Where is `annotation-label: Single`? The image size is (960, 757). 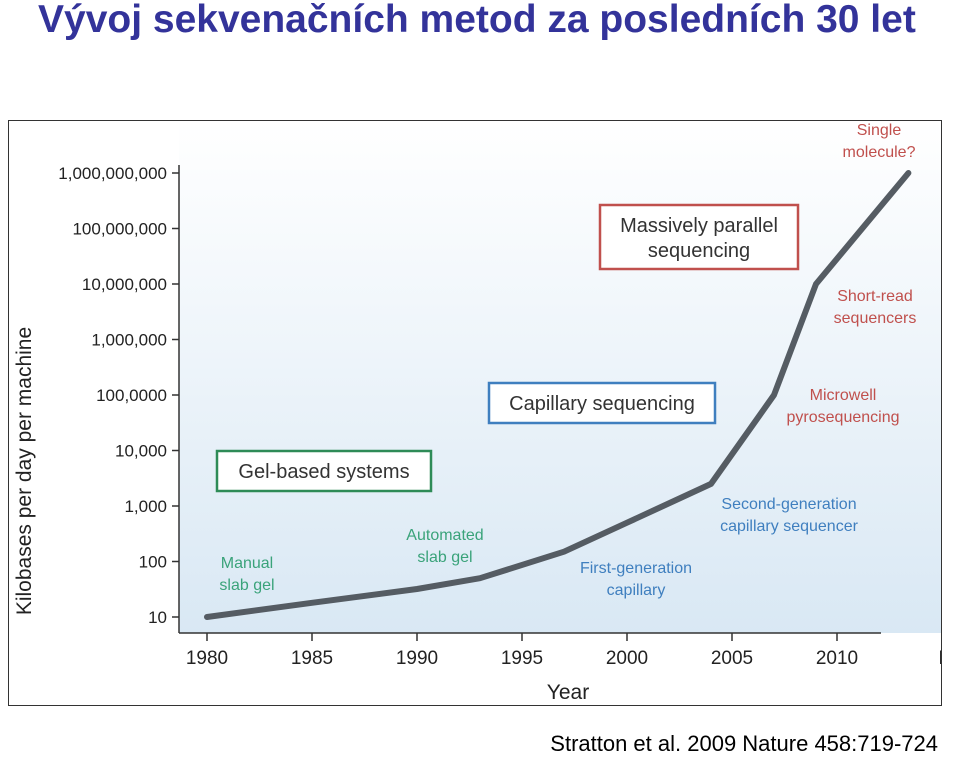 annotation-label: Single is located at coordinates (879, 130).